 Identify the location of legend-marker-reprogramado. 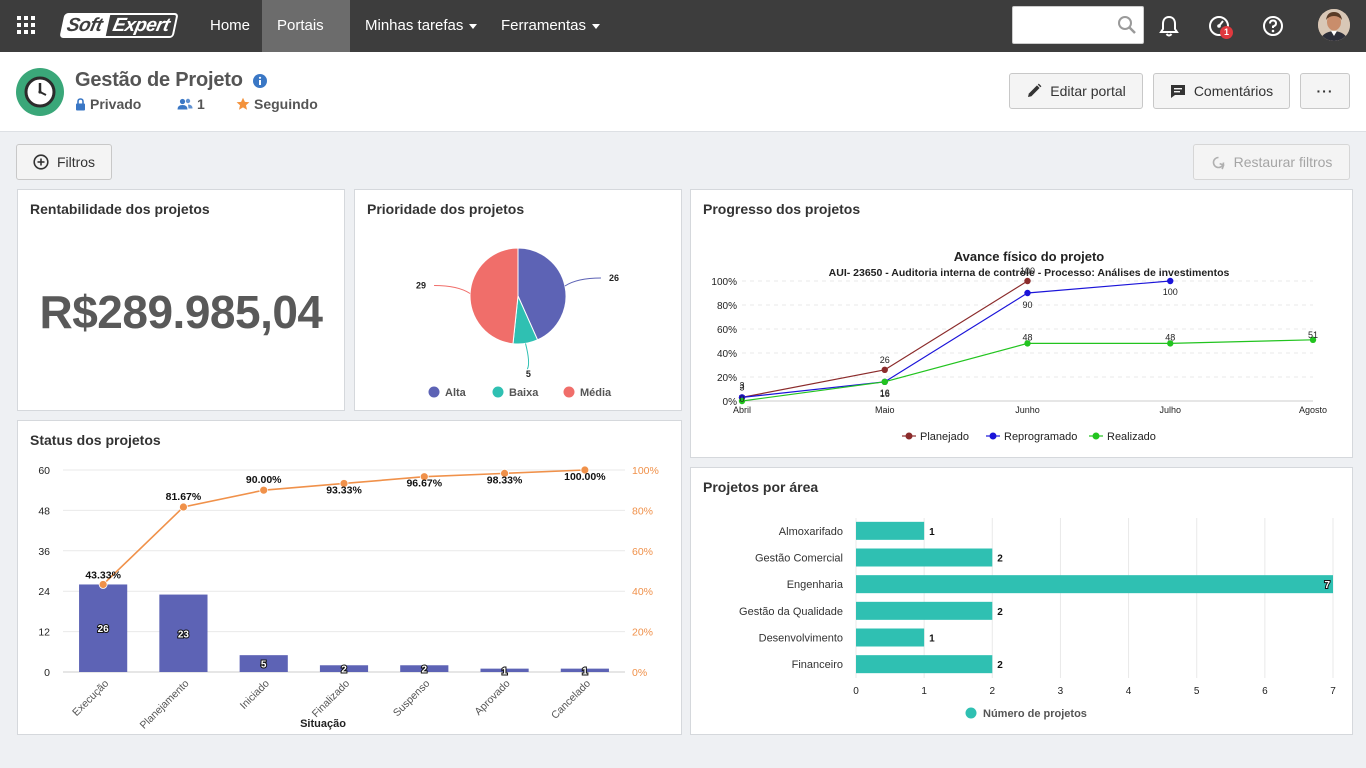
(993, 436).